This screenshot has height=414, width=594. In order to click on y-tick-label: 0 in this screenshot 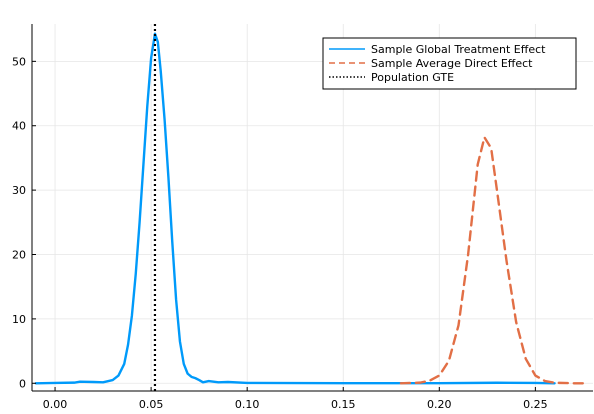, I will do `click(22, 383)`.